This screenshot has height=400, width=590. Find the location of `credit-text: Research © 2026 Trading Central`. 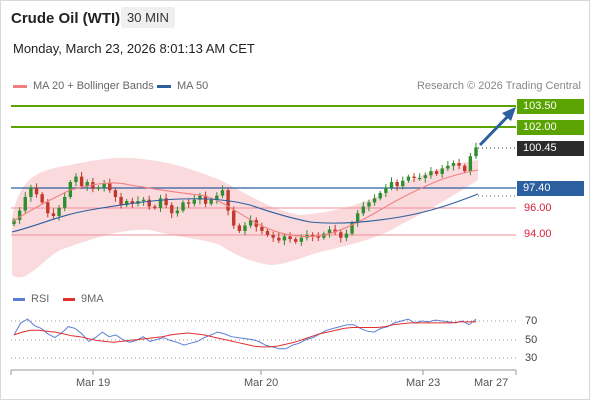

credit-text: Research © 2026 Trading Central is located at coordinates (498, 86).